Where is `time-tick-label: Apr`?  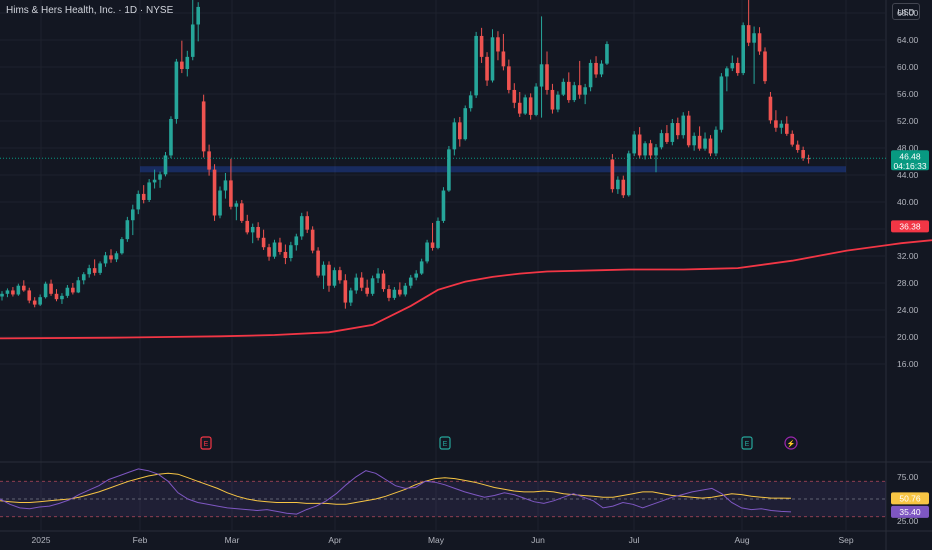 time-tick-label: Apr is located at coordinates (334, 540).